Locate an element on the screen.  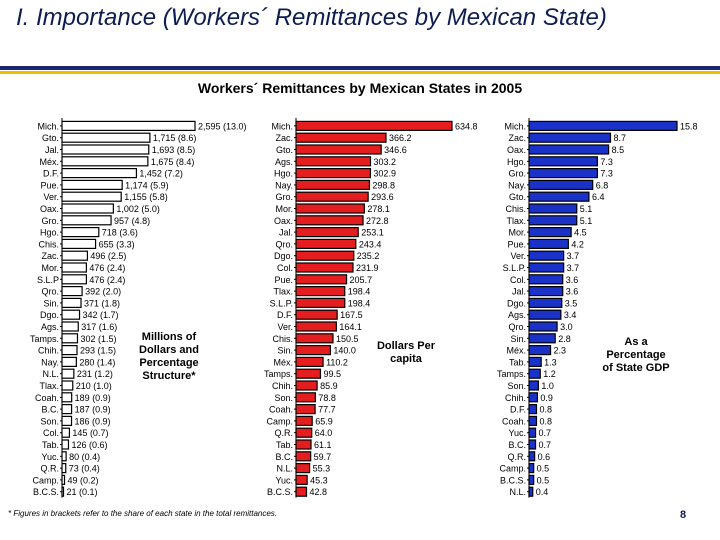
panel2-category-label: Yuc. is located at coordinates (284, 480).